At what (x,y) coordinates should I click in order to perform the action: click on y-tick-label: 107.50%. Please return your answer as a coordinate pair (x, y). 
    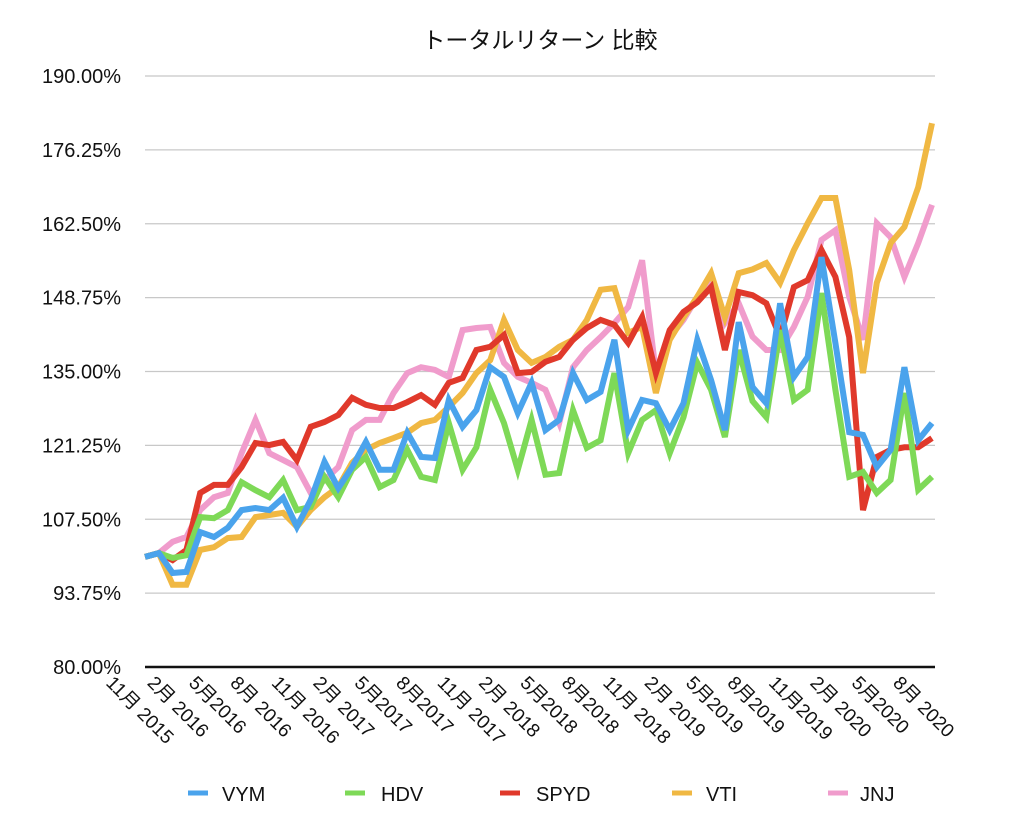
    Looking at the image, I should click on (81, 520).